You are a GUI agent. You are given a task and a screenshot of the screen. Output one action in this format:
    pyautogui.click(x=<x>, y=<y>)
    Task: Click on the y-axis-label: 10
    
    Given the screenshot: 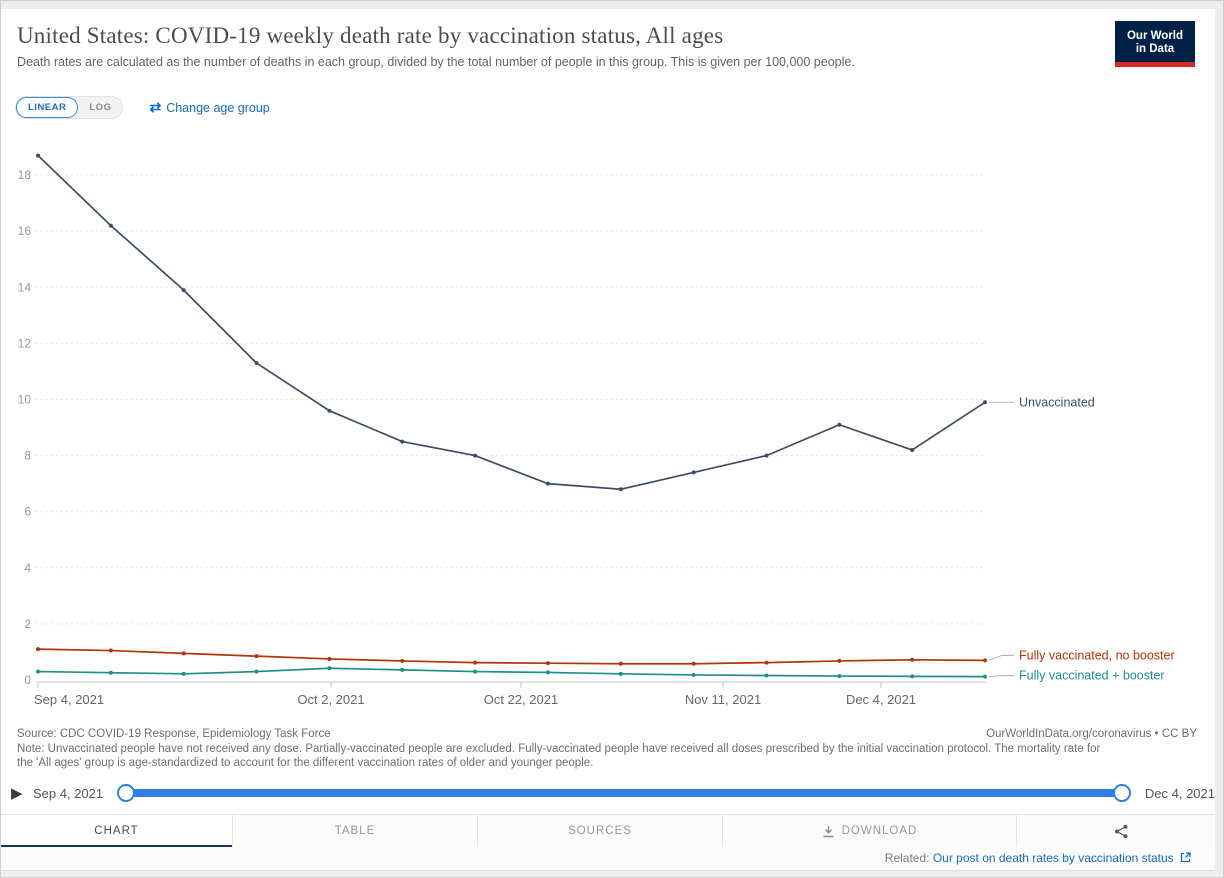 What is the action you would take?
    pyautogui.click(x=25, y=400)
    